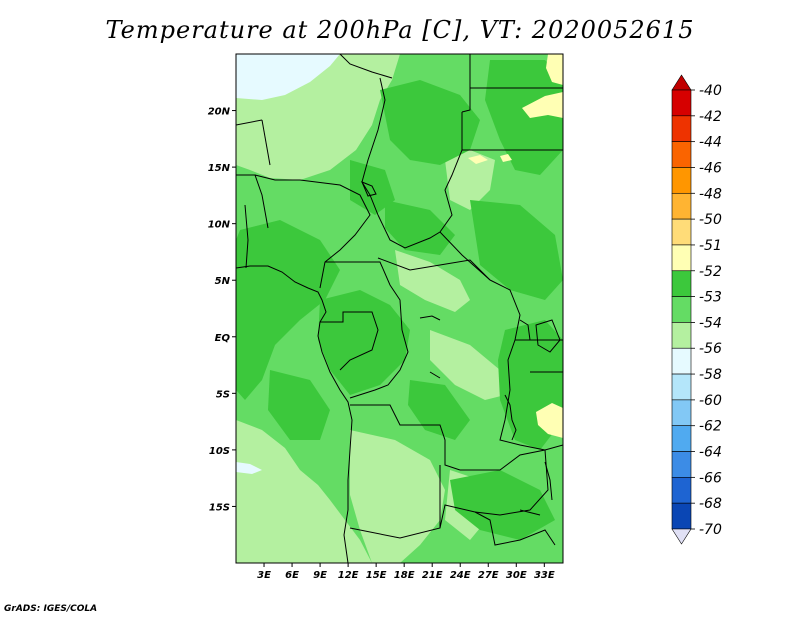 This screenshot has height=618, width=800. I want to click on colorbar-label: -53, so click(710, 298).